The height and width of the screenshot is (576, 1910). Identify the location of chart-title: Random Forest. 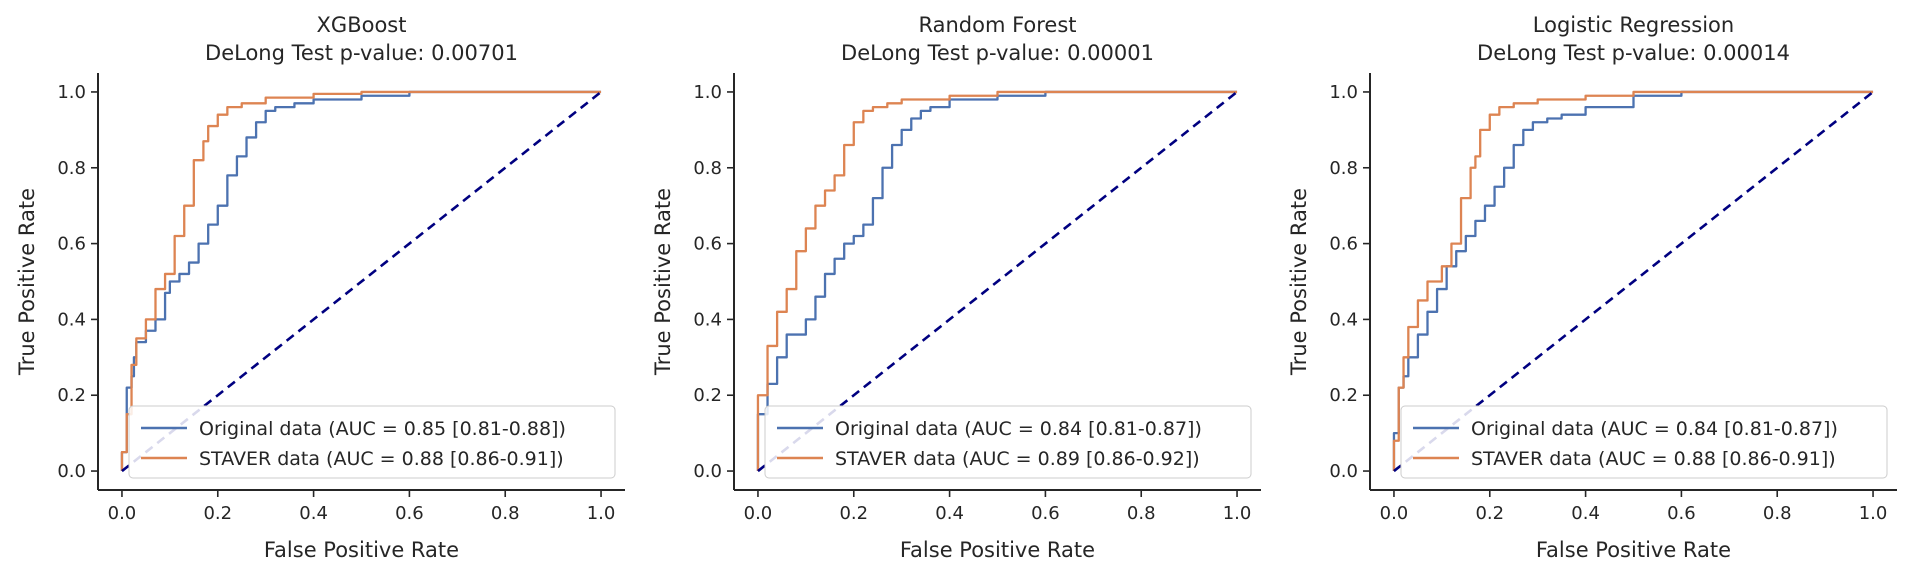
(997, 25).